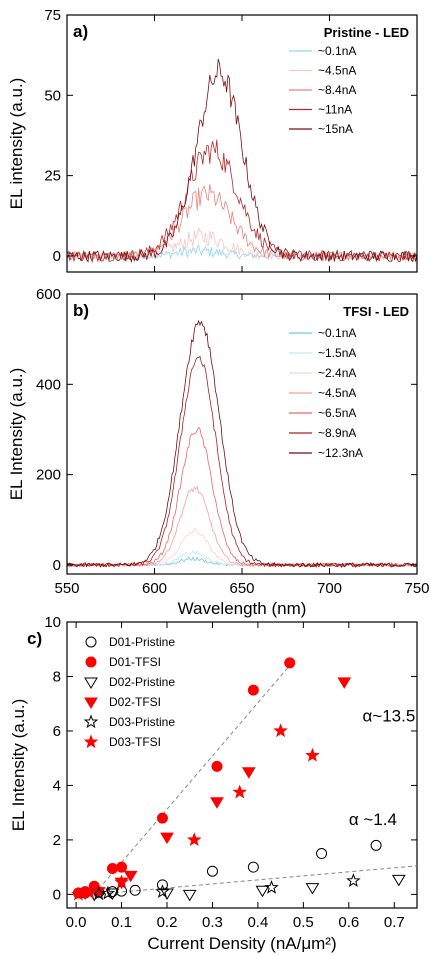  What do you see at coordinates (340, 453) in the screenshot?
I see `legend-label: ~12.3nA` at bounding box center [340, 453].